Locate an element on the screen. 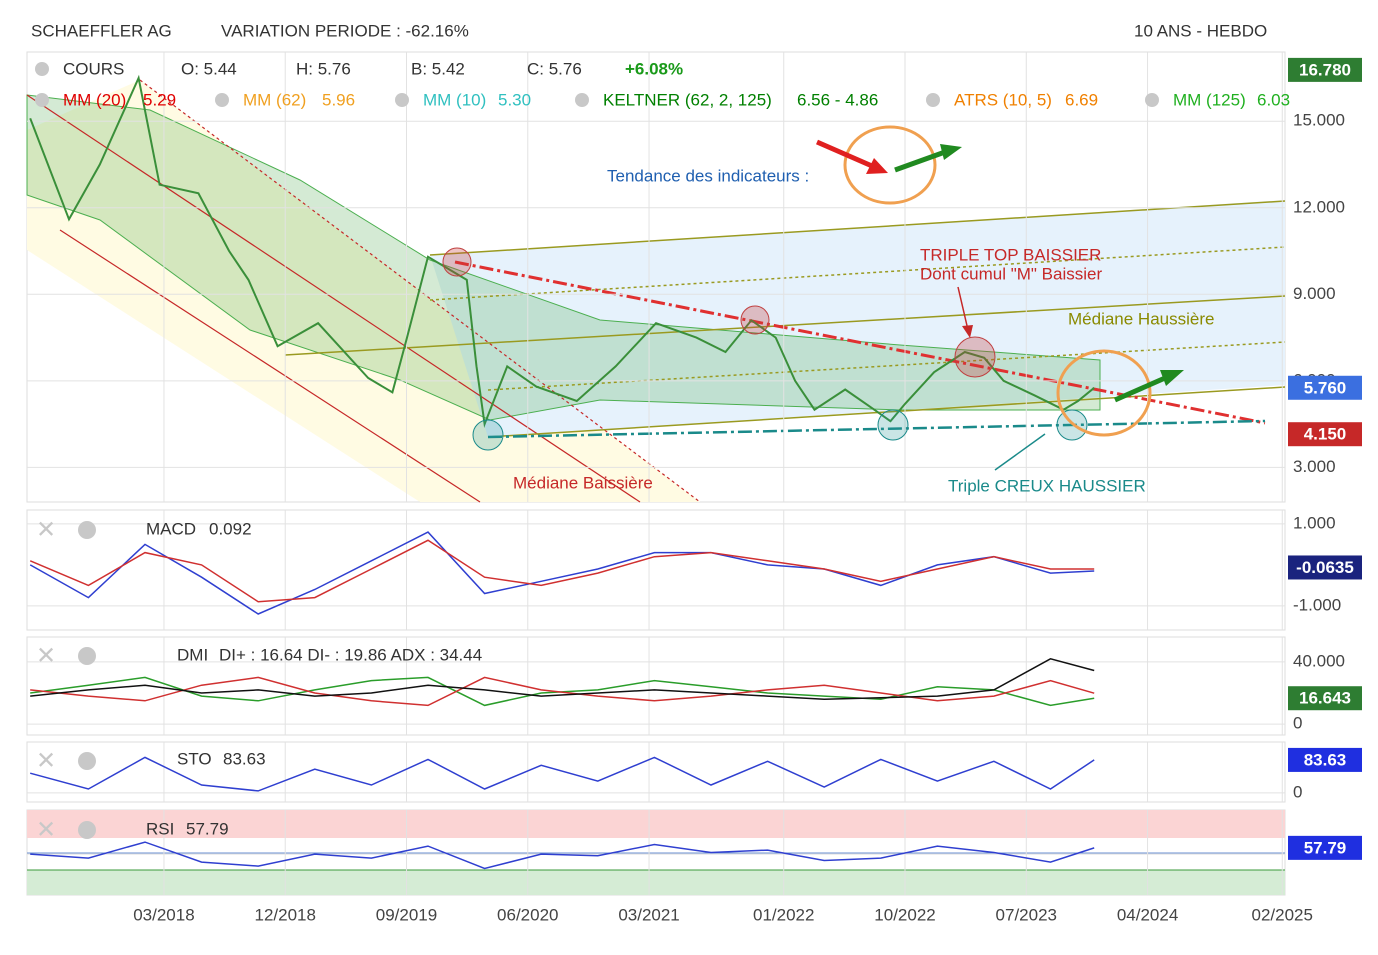  indicator-name: KELTNER (62, 2, 125) is located at coordinates (687, 99).